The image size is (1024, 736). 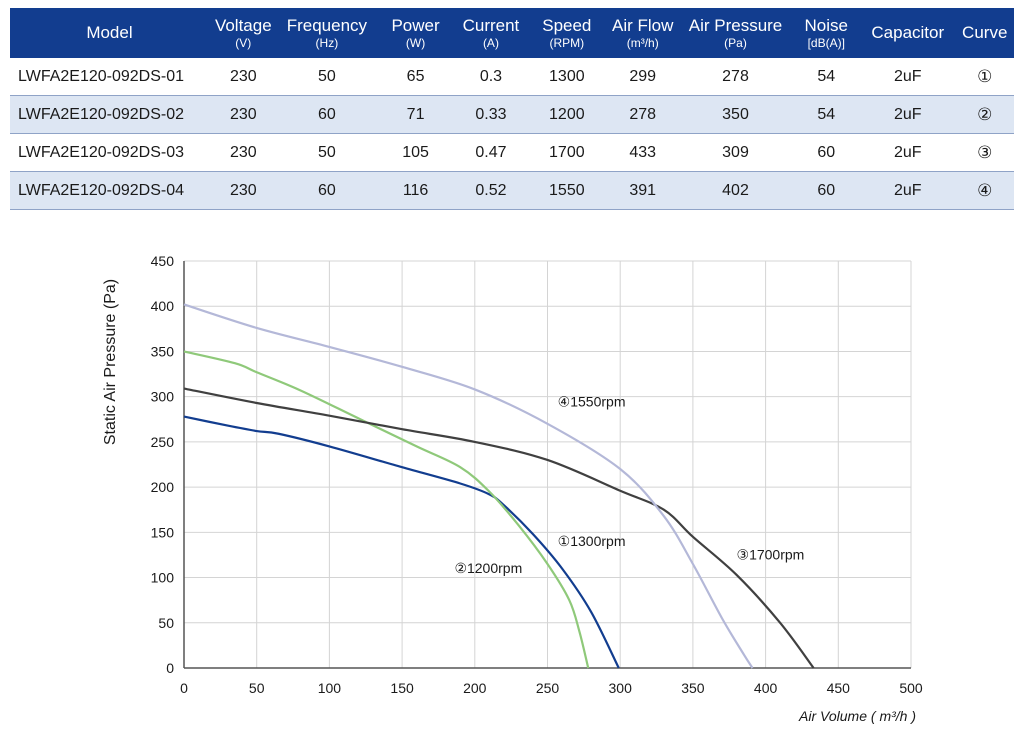 I want to click on cell-curve: ④, so click(x=984, y=190).